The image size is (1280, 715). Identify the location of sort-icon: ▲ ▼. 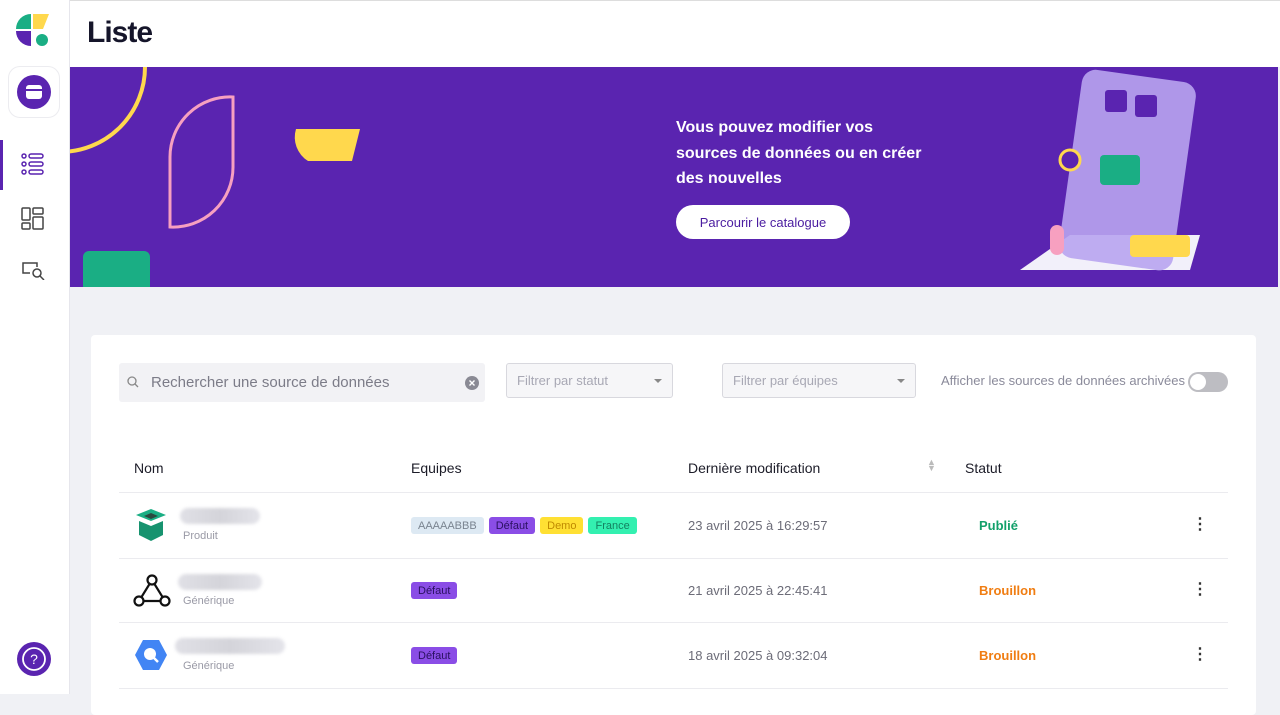
(931, 465).